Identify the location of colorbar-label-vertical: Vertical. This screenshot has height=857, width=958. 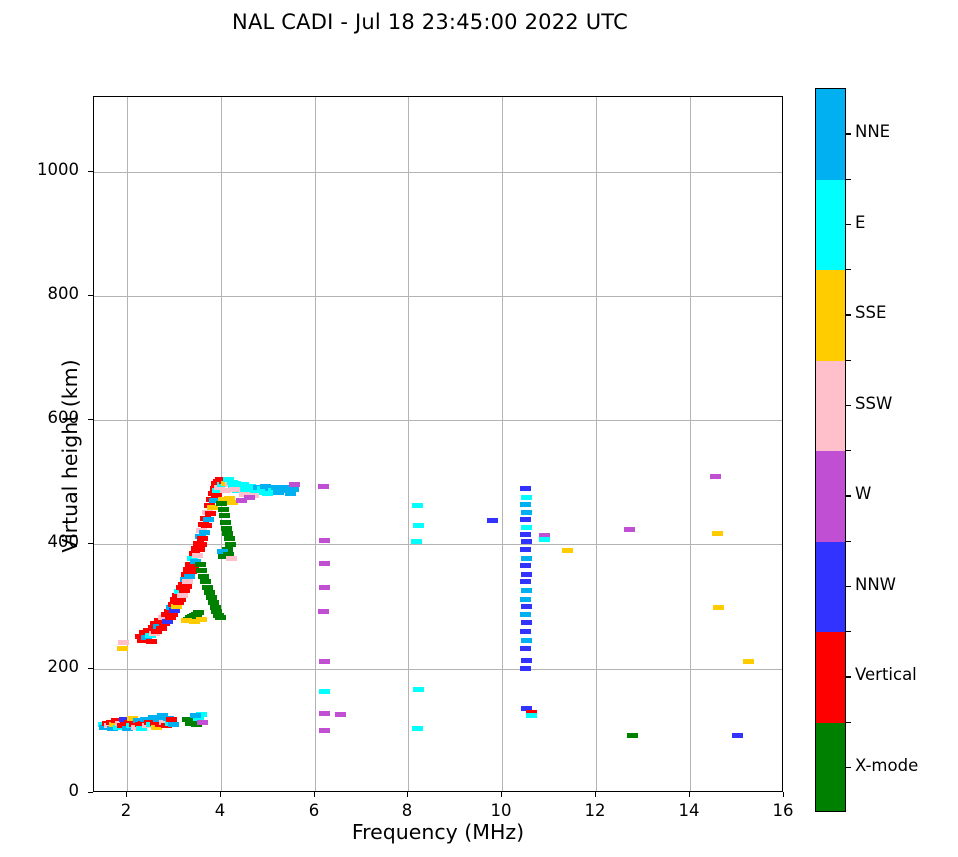
(886, 675).